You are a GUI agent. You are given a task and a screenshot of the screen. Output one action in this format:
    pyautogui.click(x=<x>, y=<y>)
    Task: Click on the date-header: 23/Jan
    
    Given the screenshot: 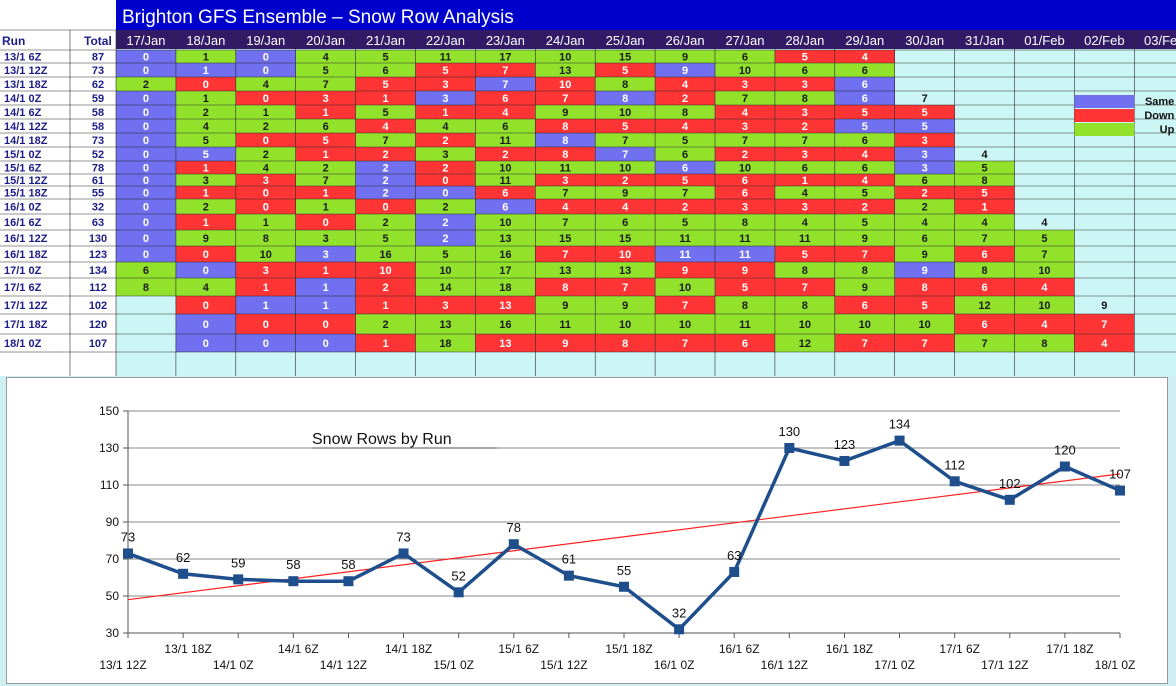 What is the action you would take?
    pyautogui.click(x=505, y=40)
    